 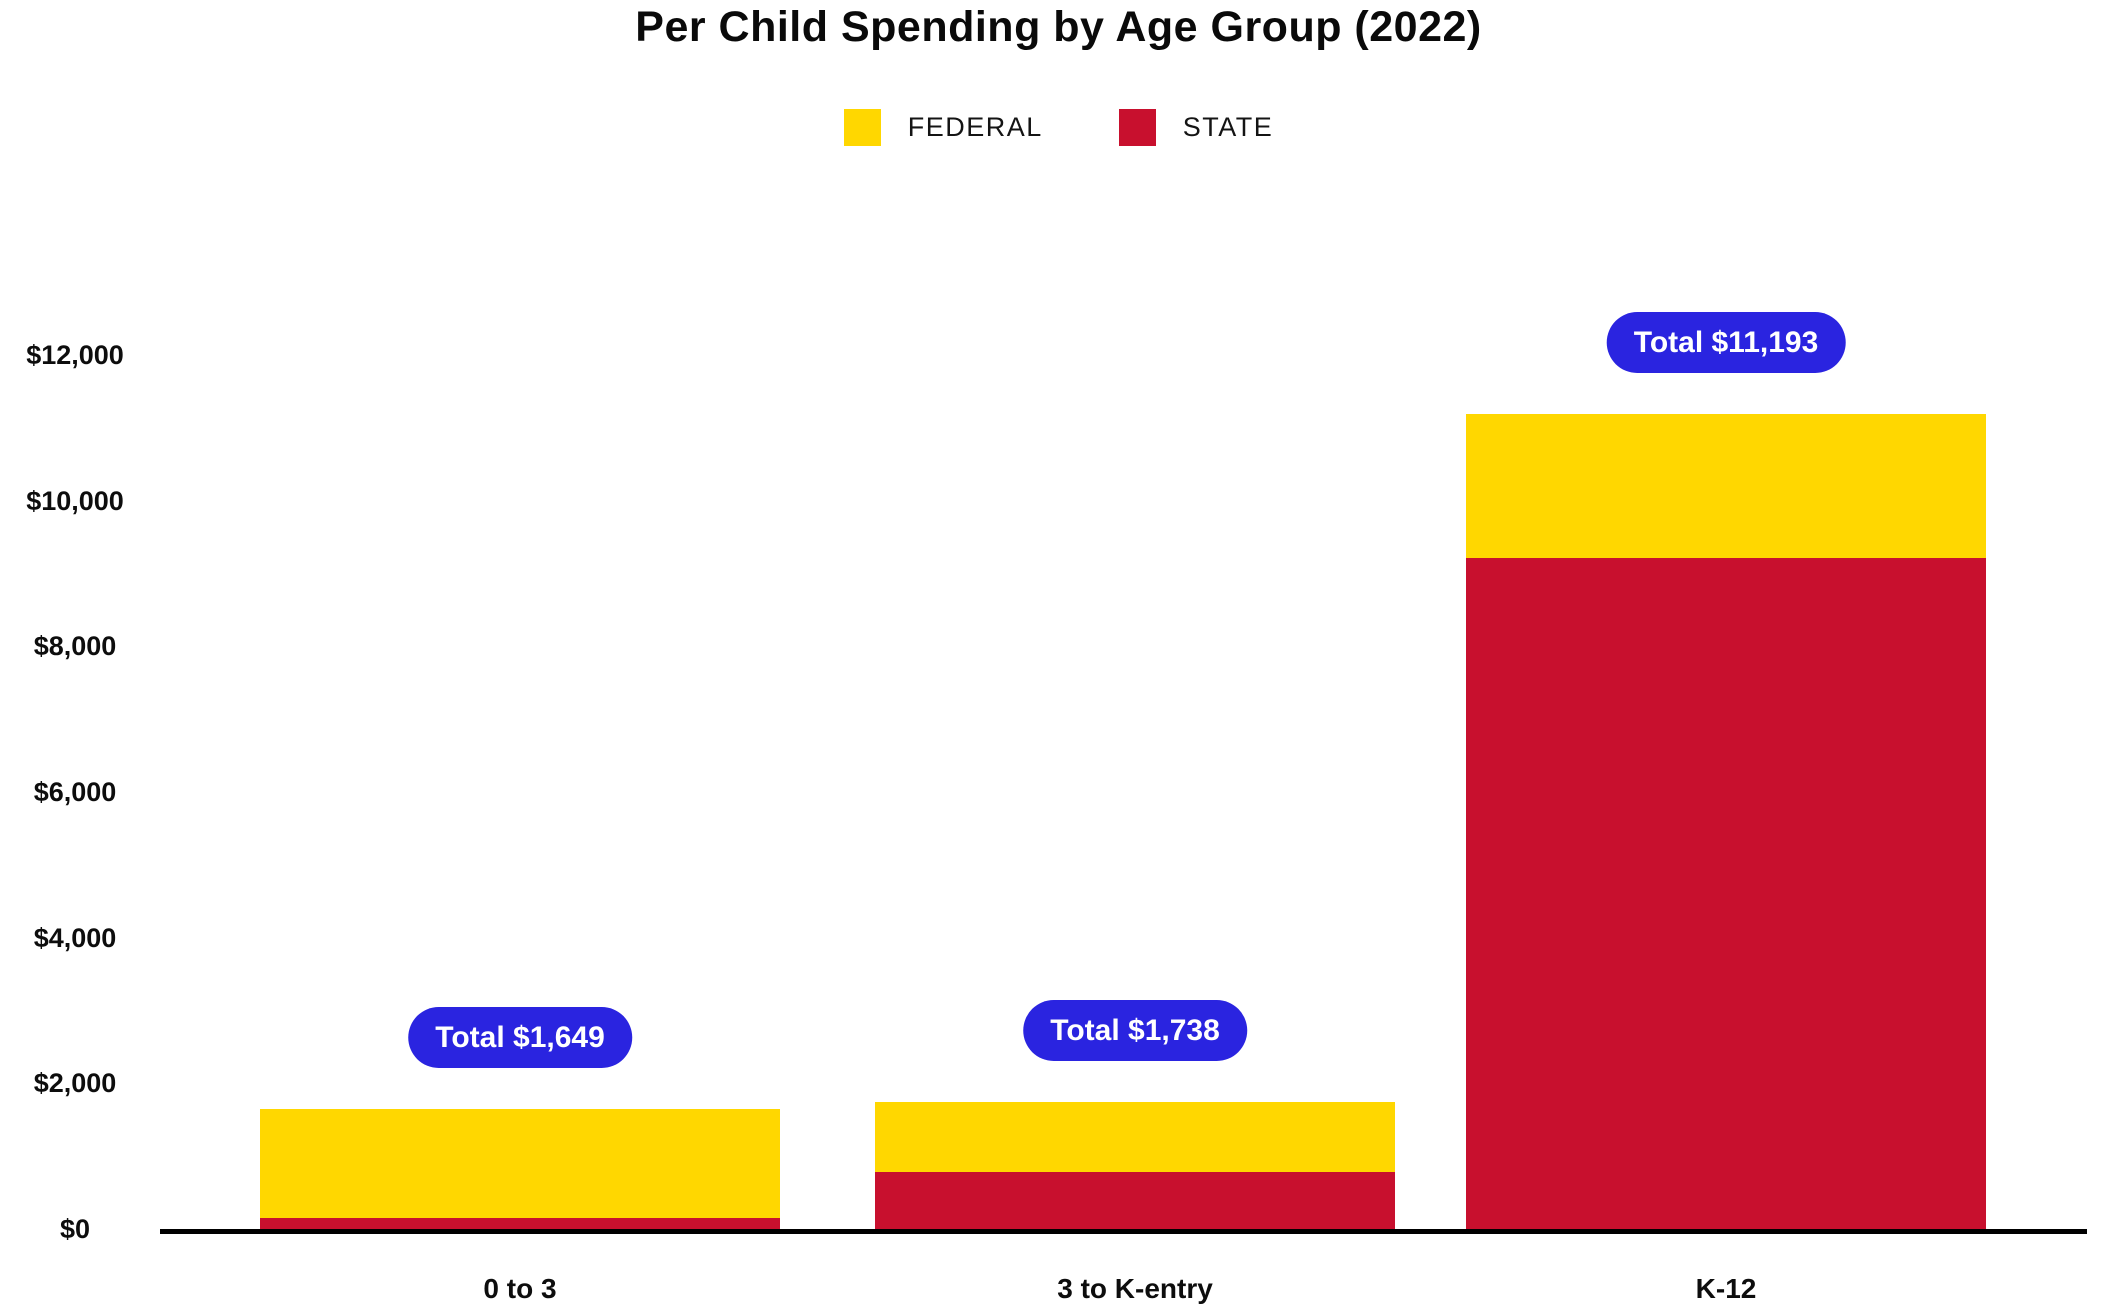 I want to click on legend-label: STATE, so click(x=1228, y=127).